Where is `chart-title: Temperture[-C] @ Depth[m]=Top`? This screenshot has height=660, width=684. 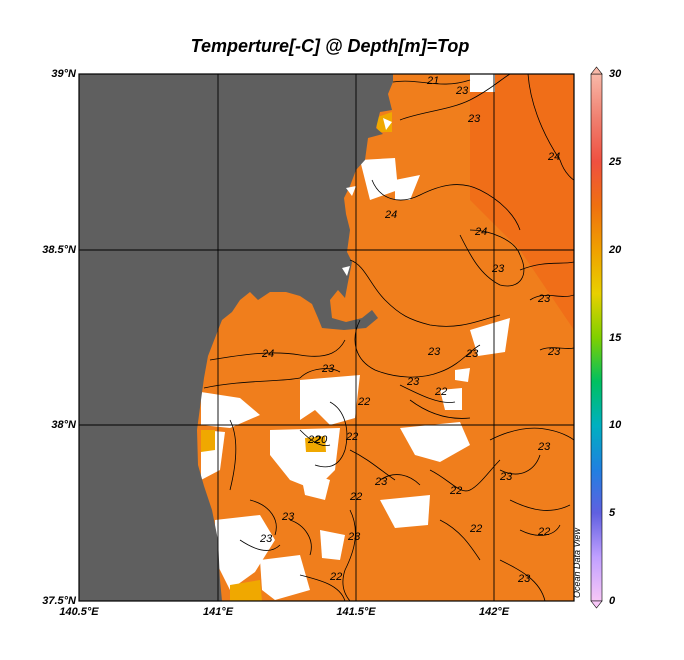 chart-title: Temperture[-C] @ Depth[m]=Top is located at coordinates (330, 46).